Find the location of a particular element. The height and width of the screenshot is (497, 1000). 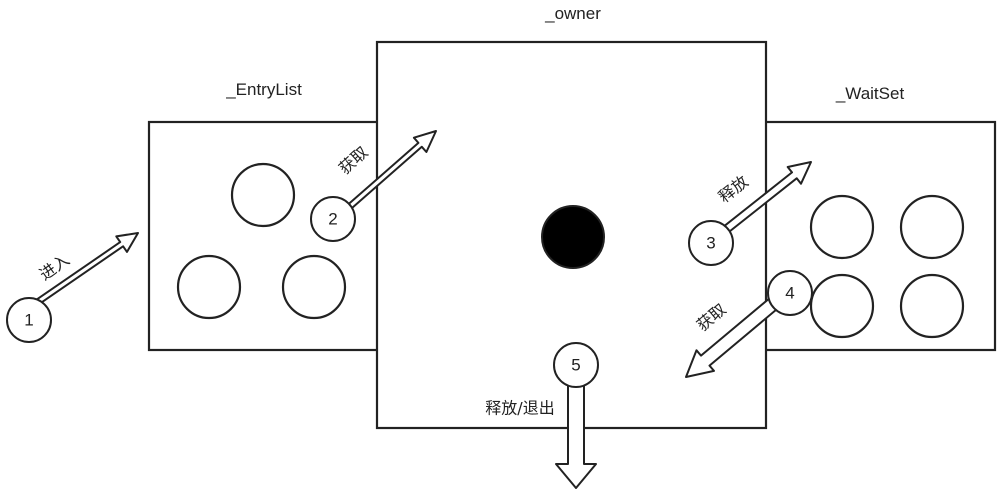

arrow-enter is located at coordinates (80, 273).